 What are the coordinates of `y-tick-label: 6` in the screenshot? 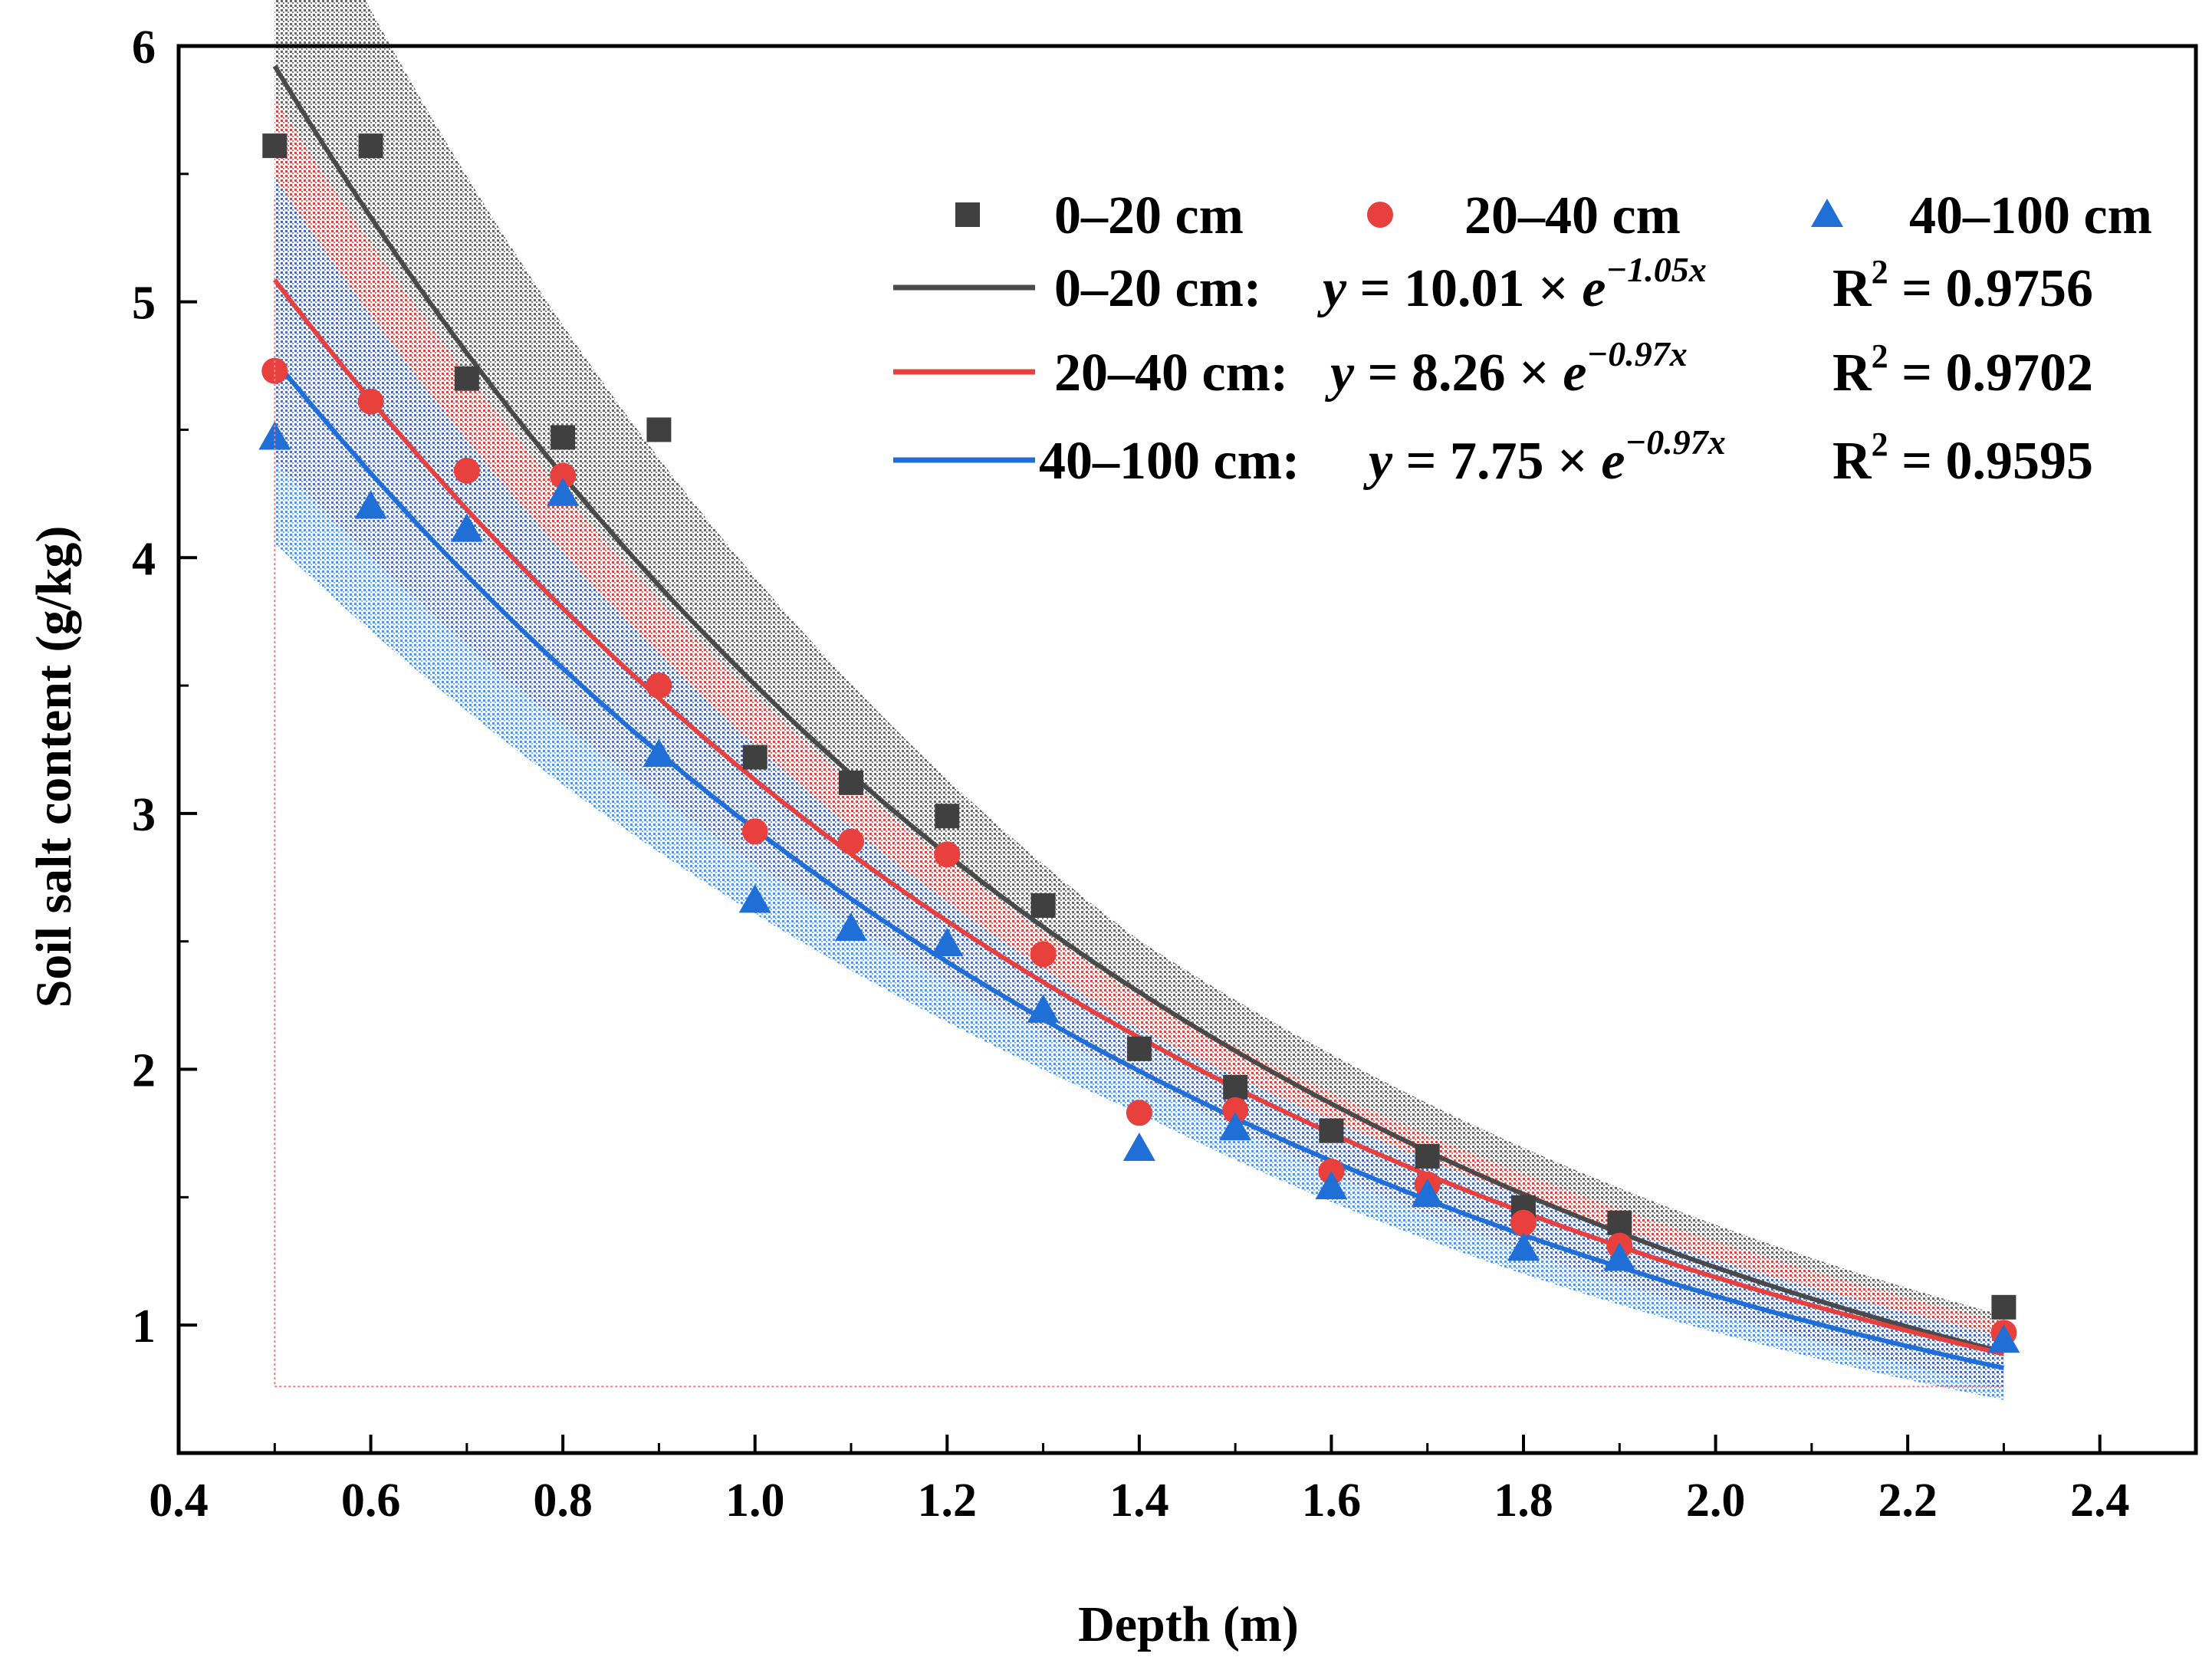 It's located at (144, 48).